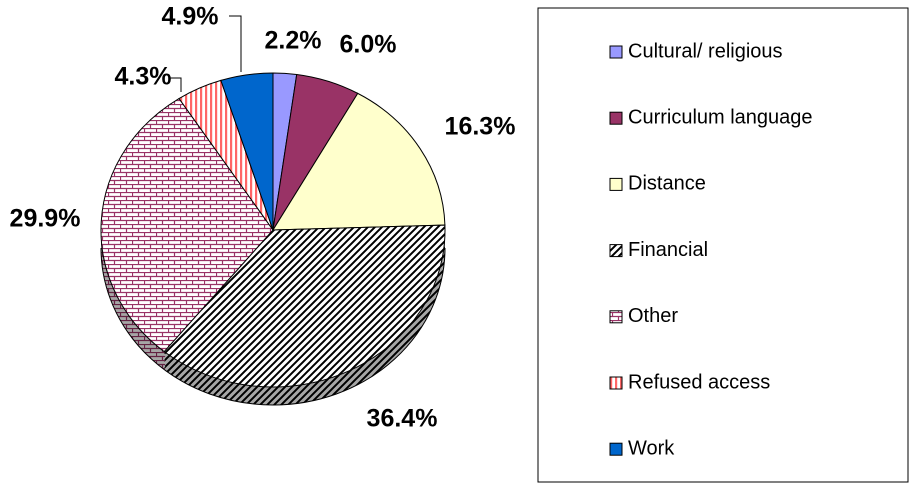  What do you see at coordinates (143, 77) in the screenshot?
I see `data-label: 4.3%` at bounding box center [143, 77].